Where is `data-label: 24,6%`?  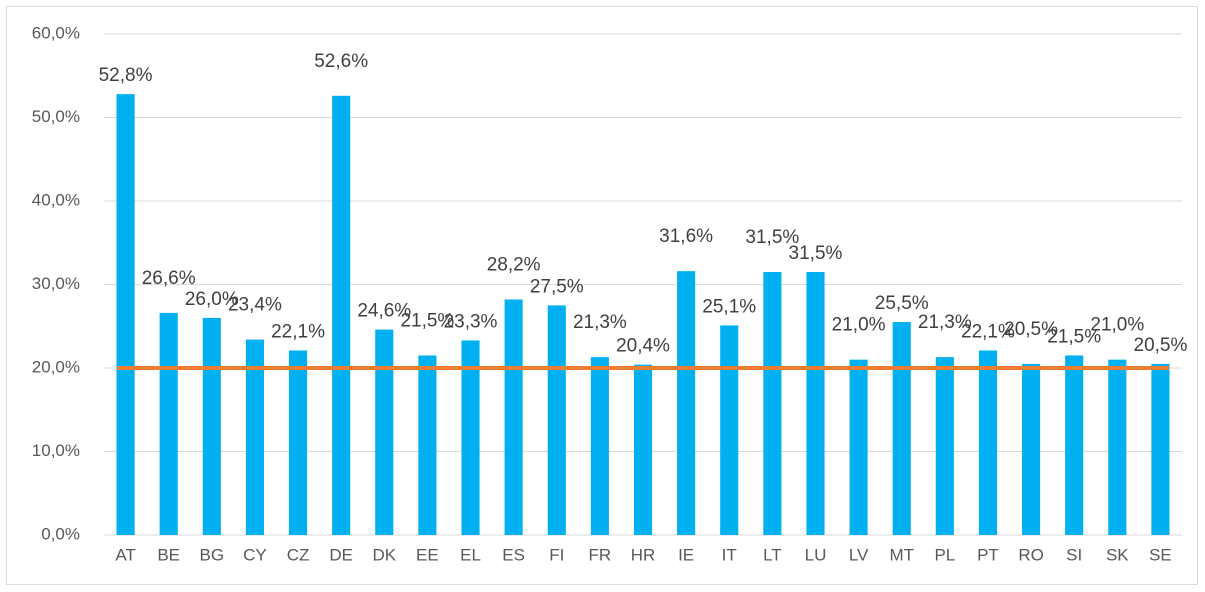 data-label: 24,6% is located at coordinates (384, 311).